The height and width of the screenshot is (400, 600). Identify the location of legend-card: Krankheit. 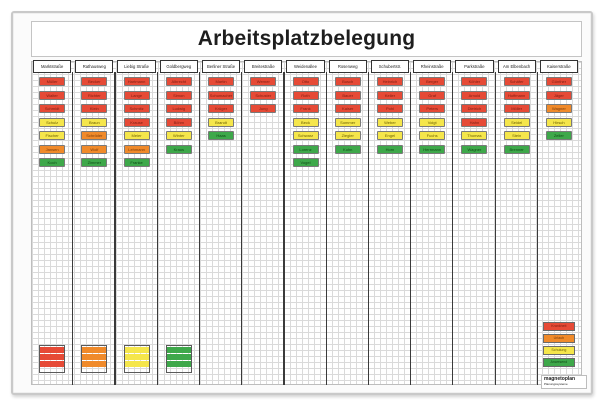
(558, 326).